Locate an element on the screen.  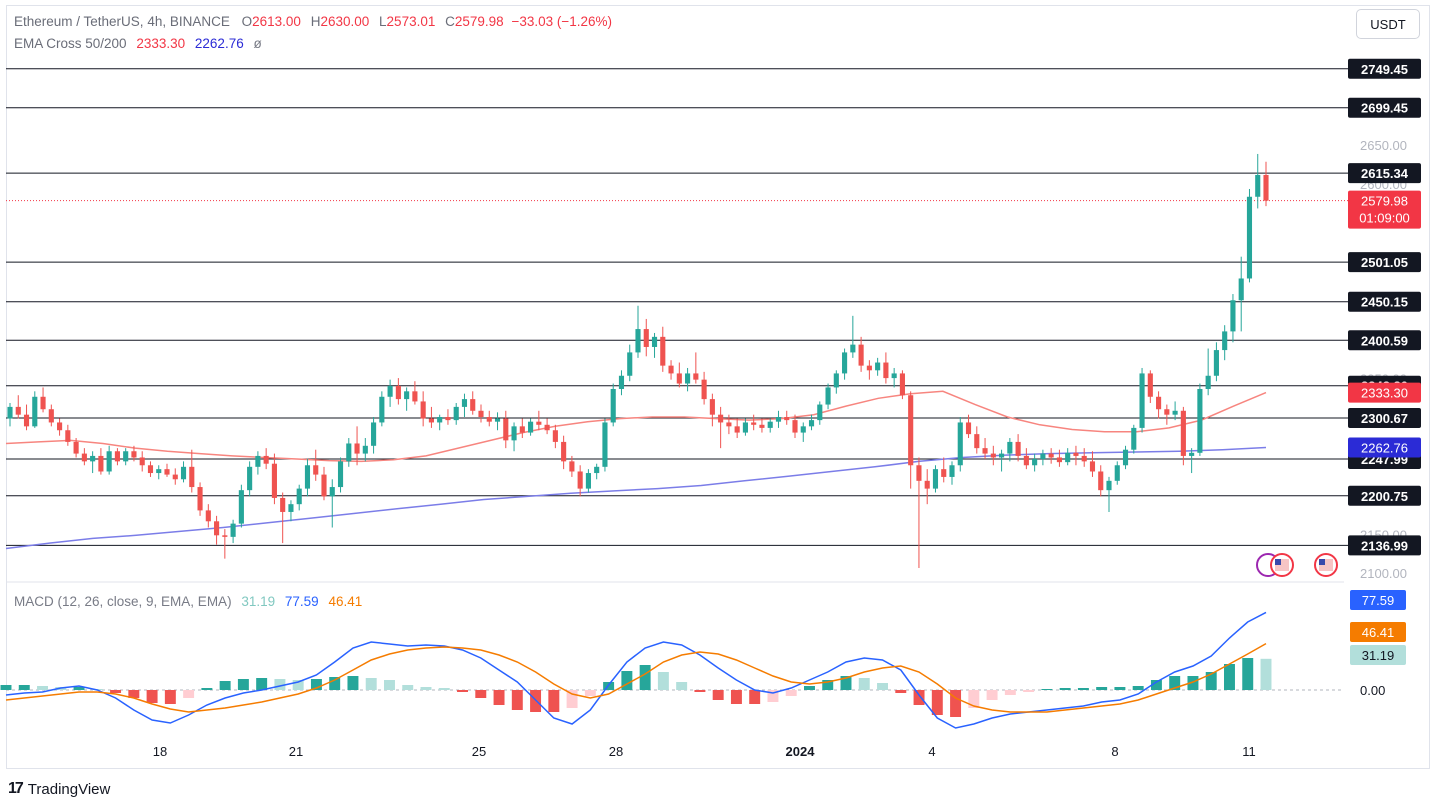
tradingview-footer: 17 TradingView is located at coordinates (59, 789).